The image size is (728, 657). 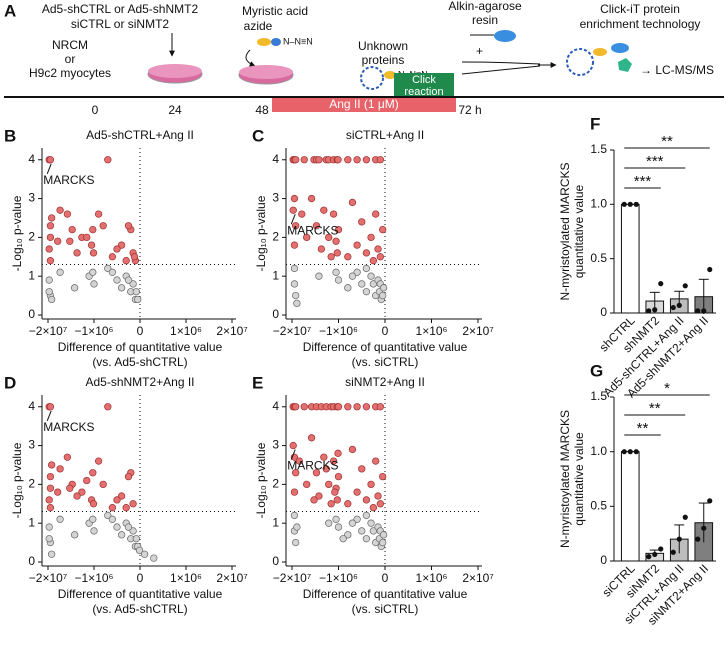 I want to click on label: Ad5-shCTRL or Ad5-shNMT2, so click(x=120, y=9).